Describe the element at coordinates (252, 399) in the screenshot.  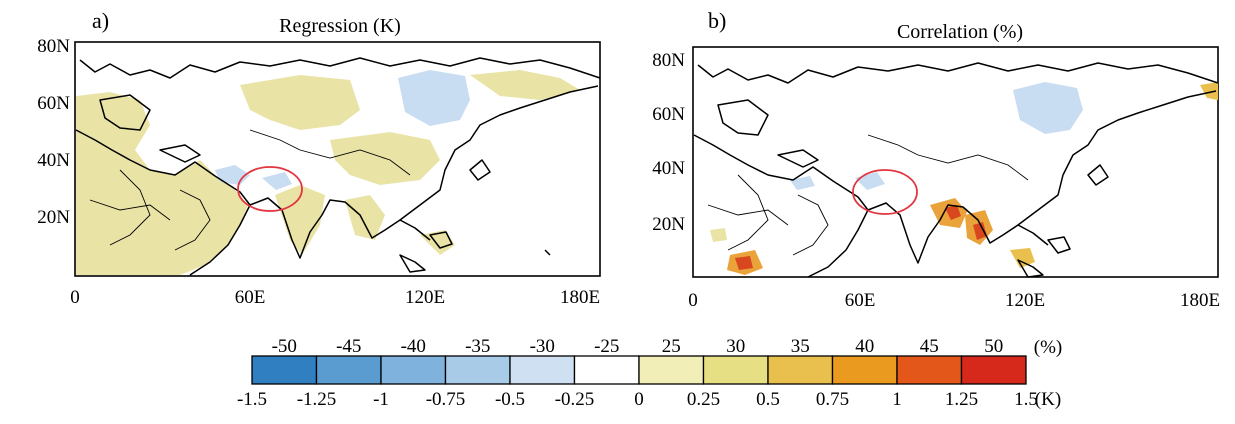
I see `colorbar-bottom-label: -1.5` at that location.